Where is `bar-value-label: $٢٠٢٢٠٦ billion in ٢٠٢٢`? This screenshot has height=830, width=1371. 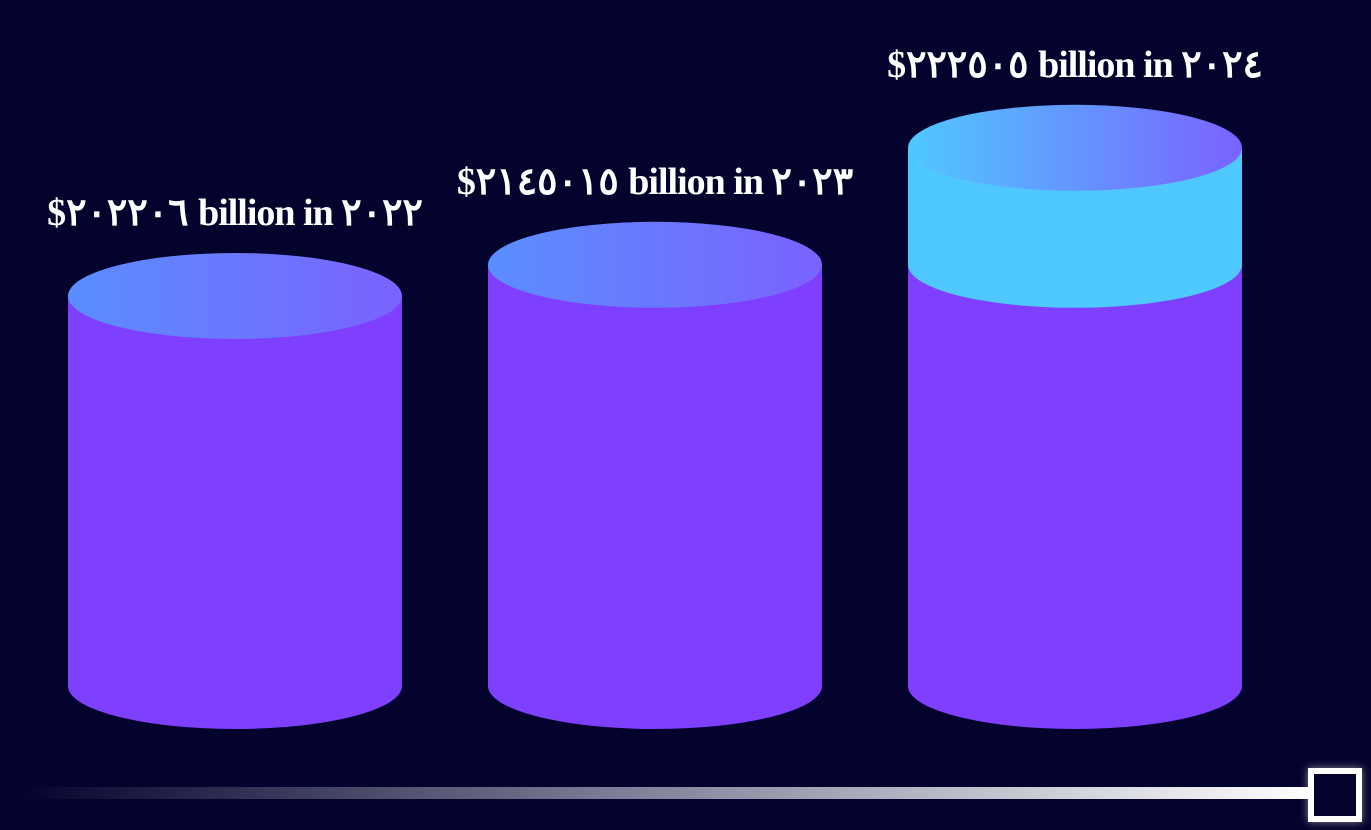 bar-value-label: $٢٠٢٢٠٦ billion in ٢٠٢٢ is located at coordinates (235, 213).